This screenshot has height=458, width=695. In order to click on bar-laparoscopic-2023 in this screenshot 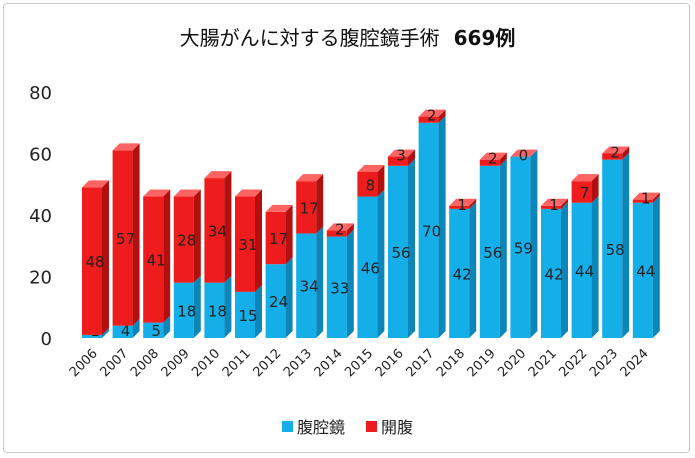, I will do `click(612, 248)`.